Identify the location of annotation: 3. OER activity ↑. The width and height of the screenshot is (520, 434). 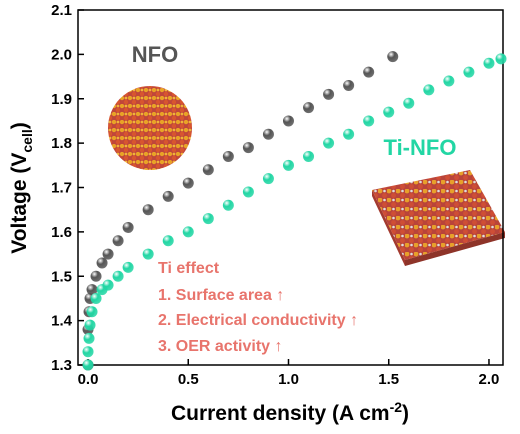
(220, 346).